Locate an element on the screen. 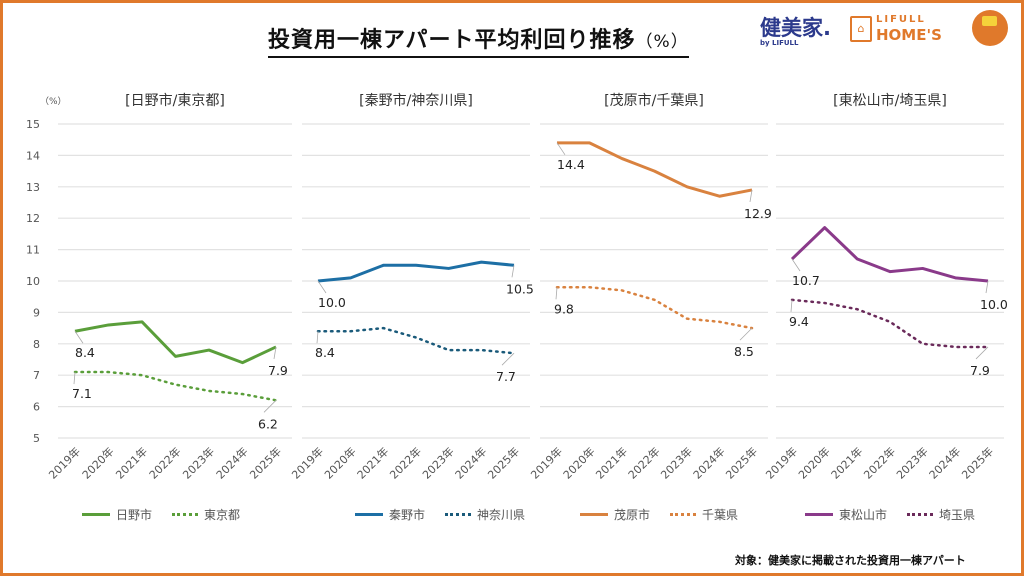  y-tick-label: 6 is located at coordinates (36, 407).